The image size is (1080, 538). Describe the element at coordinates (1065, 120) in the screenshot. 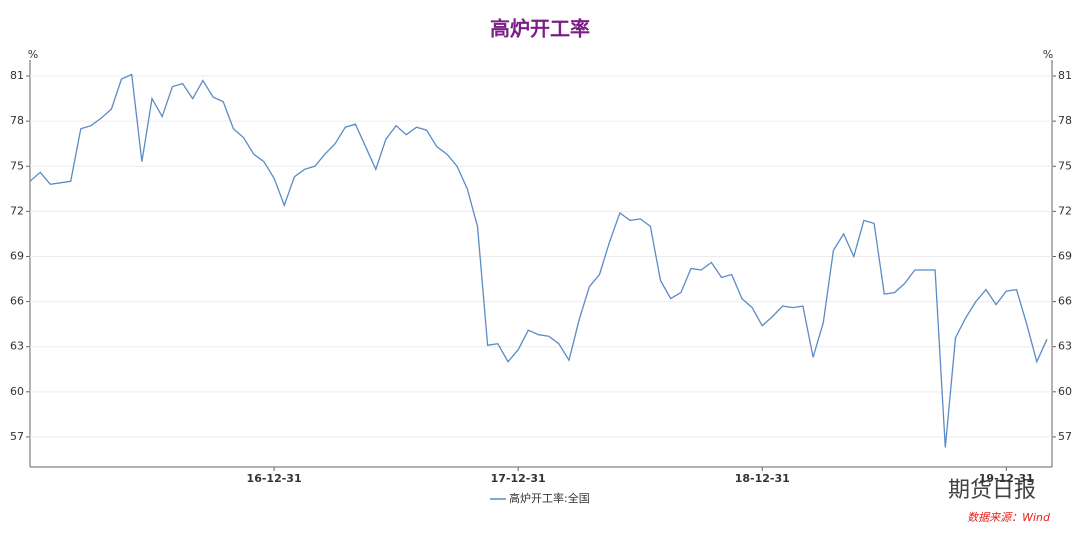

I see `y2-tick-label: 78` at that location.